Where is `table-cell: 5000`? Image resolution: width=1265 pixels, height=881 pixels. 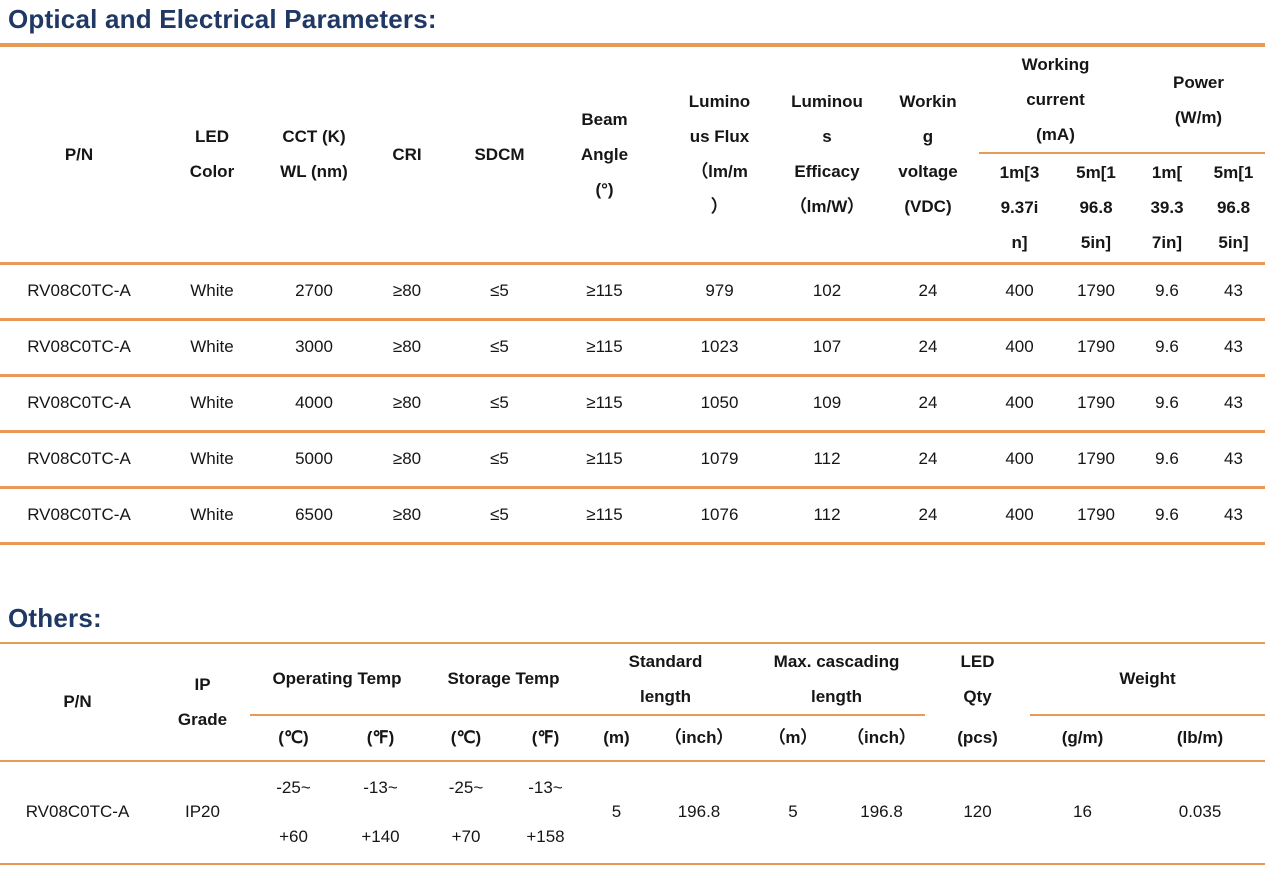
table-cell: 5000 is located at coordinates (314, 460).